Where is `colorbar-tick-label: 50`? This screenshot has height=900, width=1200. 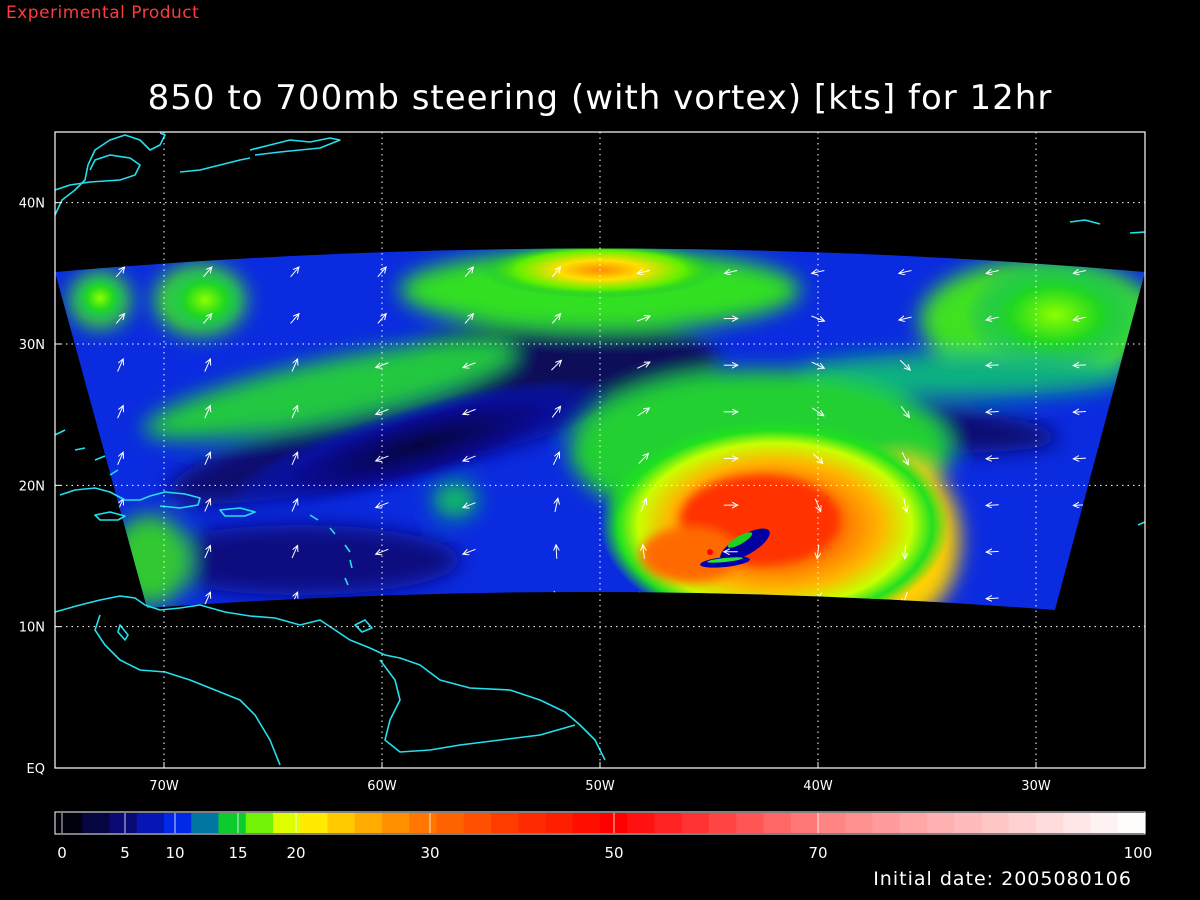 colorbar-tick-label: 50 is located at coordinates (613, 853).